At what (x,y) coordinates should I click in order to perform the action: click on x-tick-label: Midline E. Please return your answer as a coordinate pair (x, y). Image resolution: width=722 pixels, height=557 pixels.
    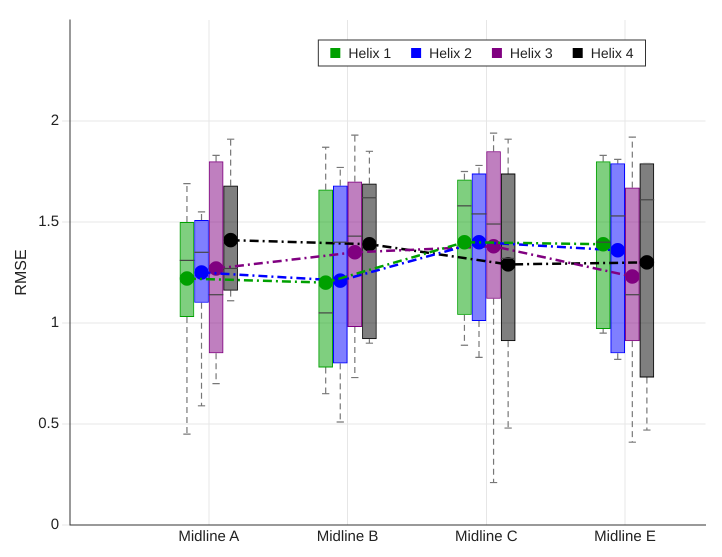
    Looking at the image, I should click on (625, 537).